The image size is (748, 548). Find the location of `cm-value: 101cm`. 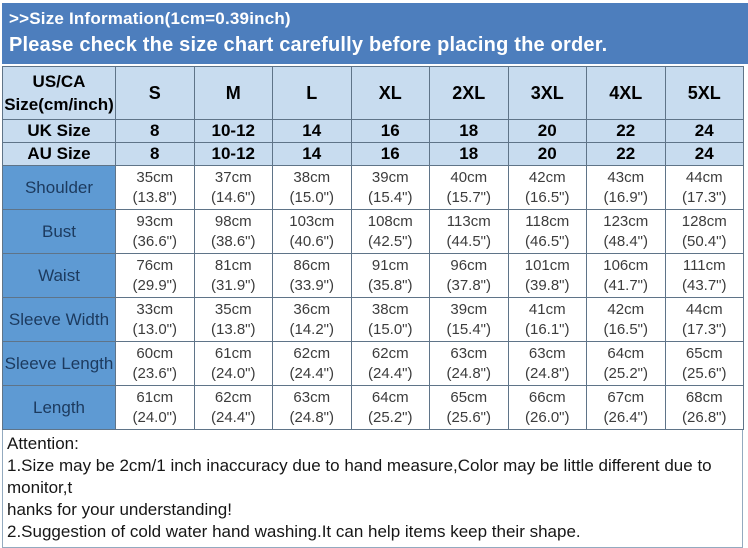

cm-value: 101cm is located at coordinates (547, 265).